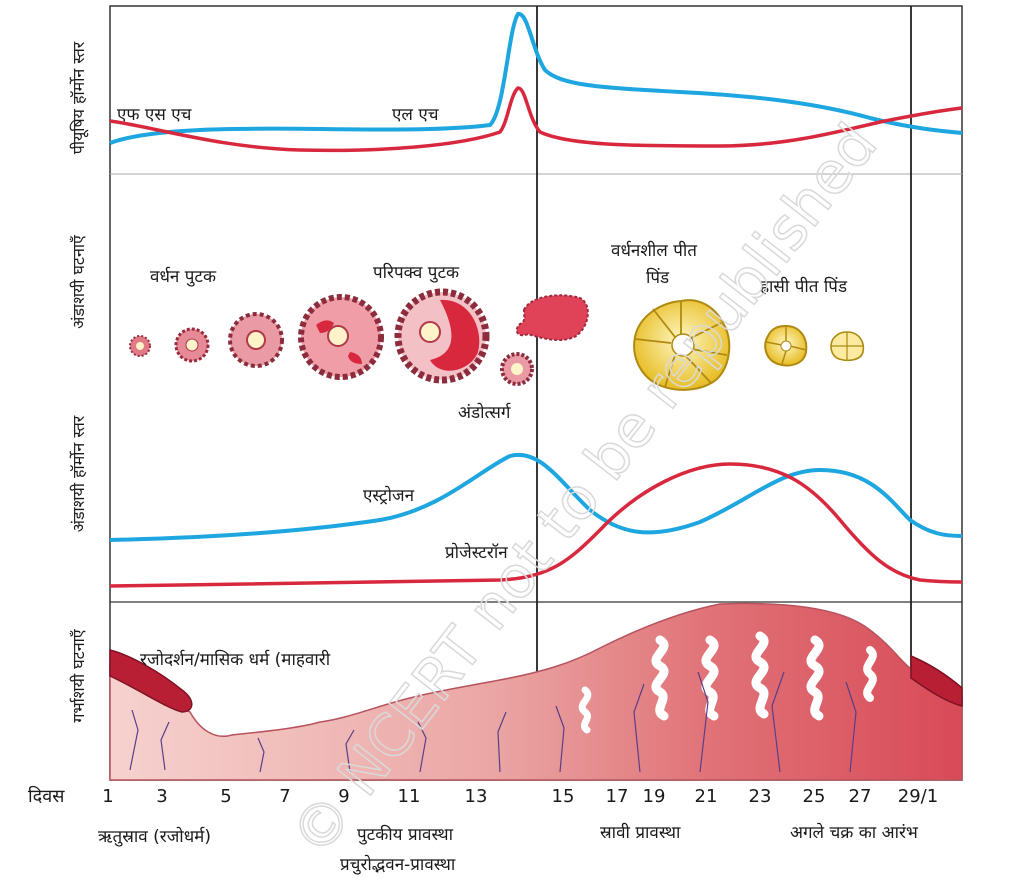 This screenshot has height=883, width=1024. I want to click on fsh-label: एफ एस एच, so click(155, 115).